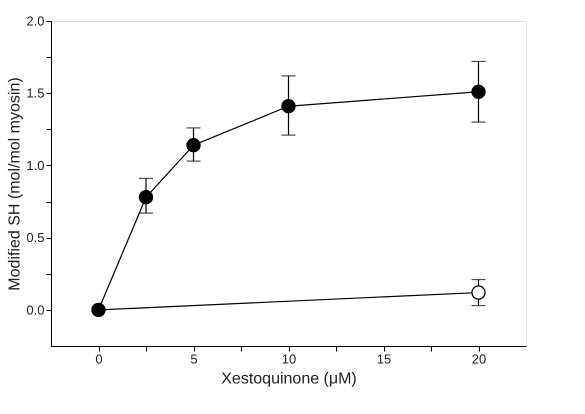  I want to click on y-tick-label: 1.5, so click(35, 93).